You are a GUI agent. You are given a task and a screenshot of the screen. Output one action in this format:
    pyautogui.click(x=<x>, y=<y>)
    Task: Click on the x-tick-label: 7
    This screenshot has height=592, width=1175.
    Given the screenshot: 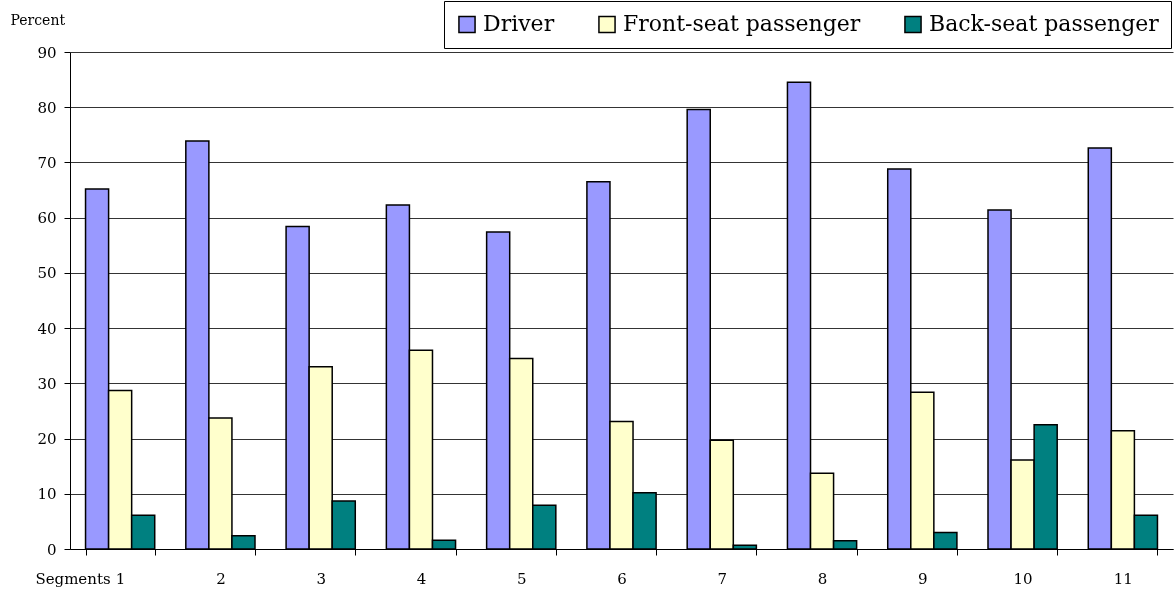 What is the action you would take?
    pyautogui.click(x=722, y=578)
    